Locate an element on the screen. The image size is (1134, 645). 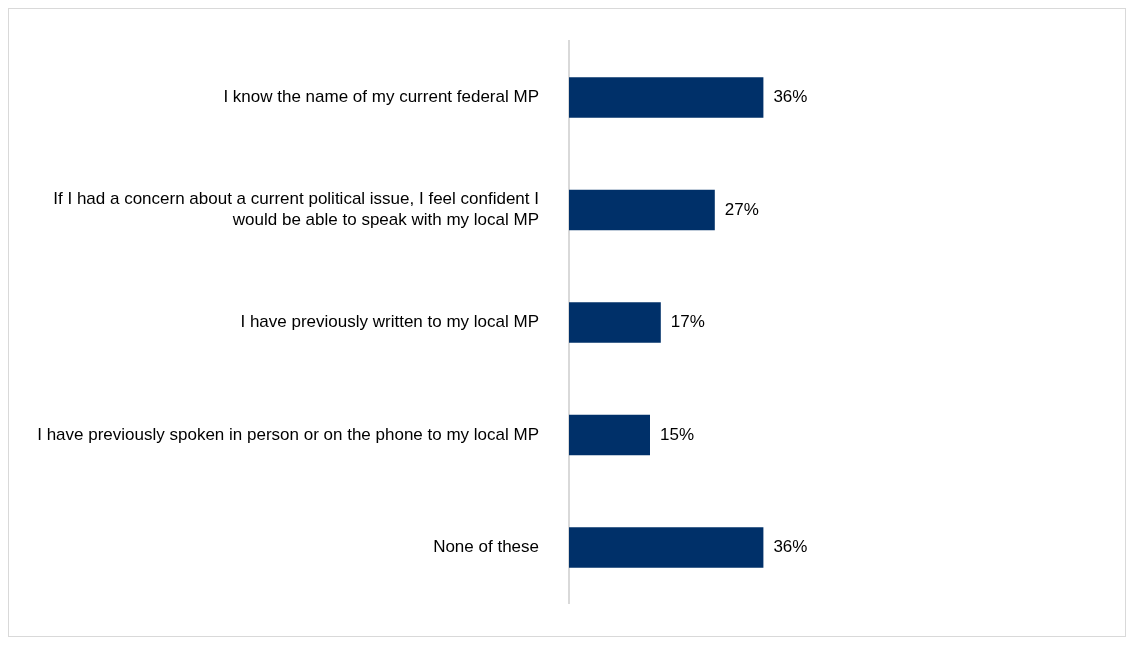
y-tick-label: I have previously written to my local MP is located at coordinates (389, 322).